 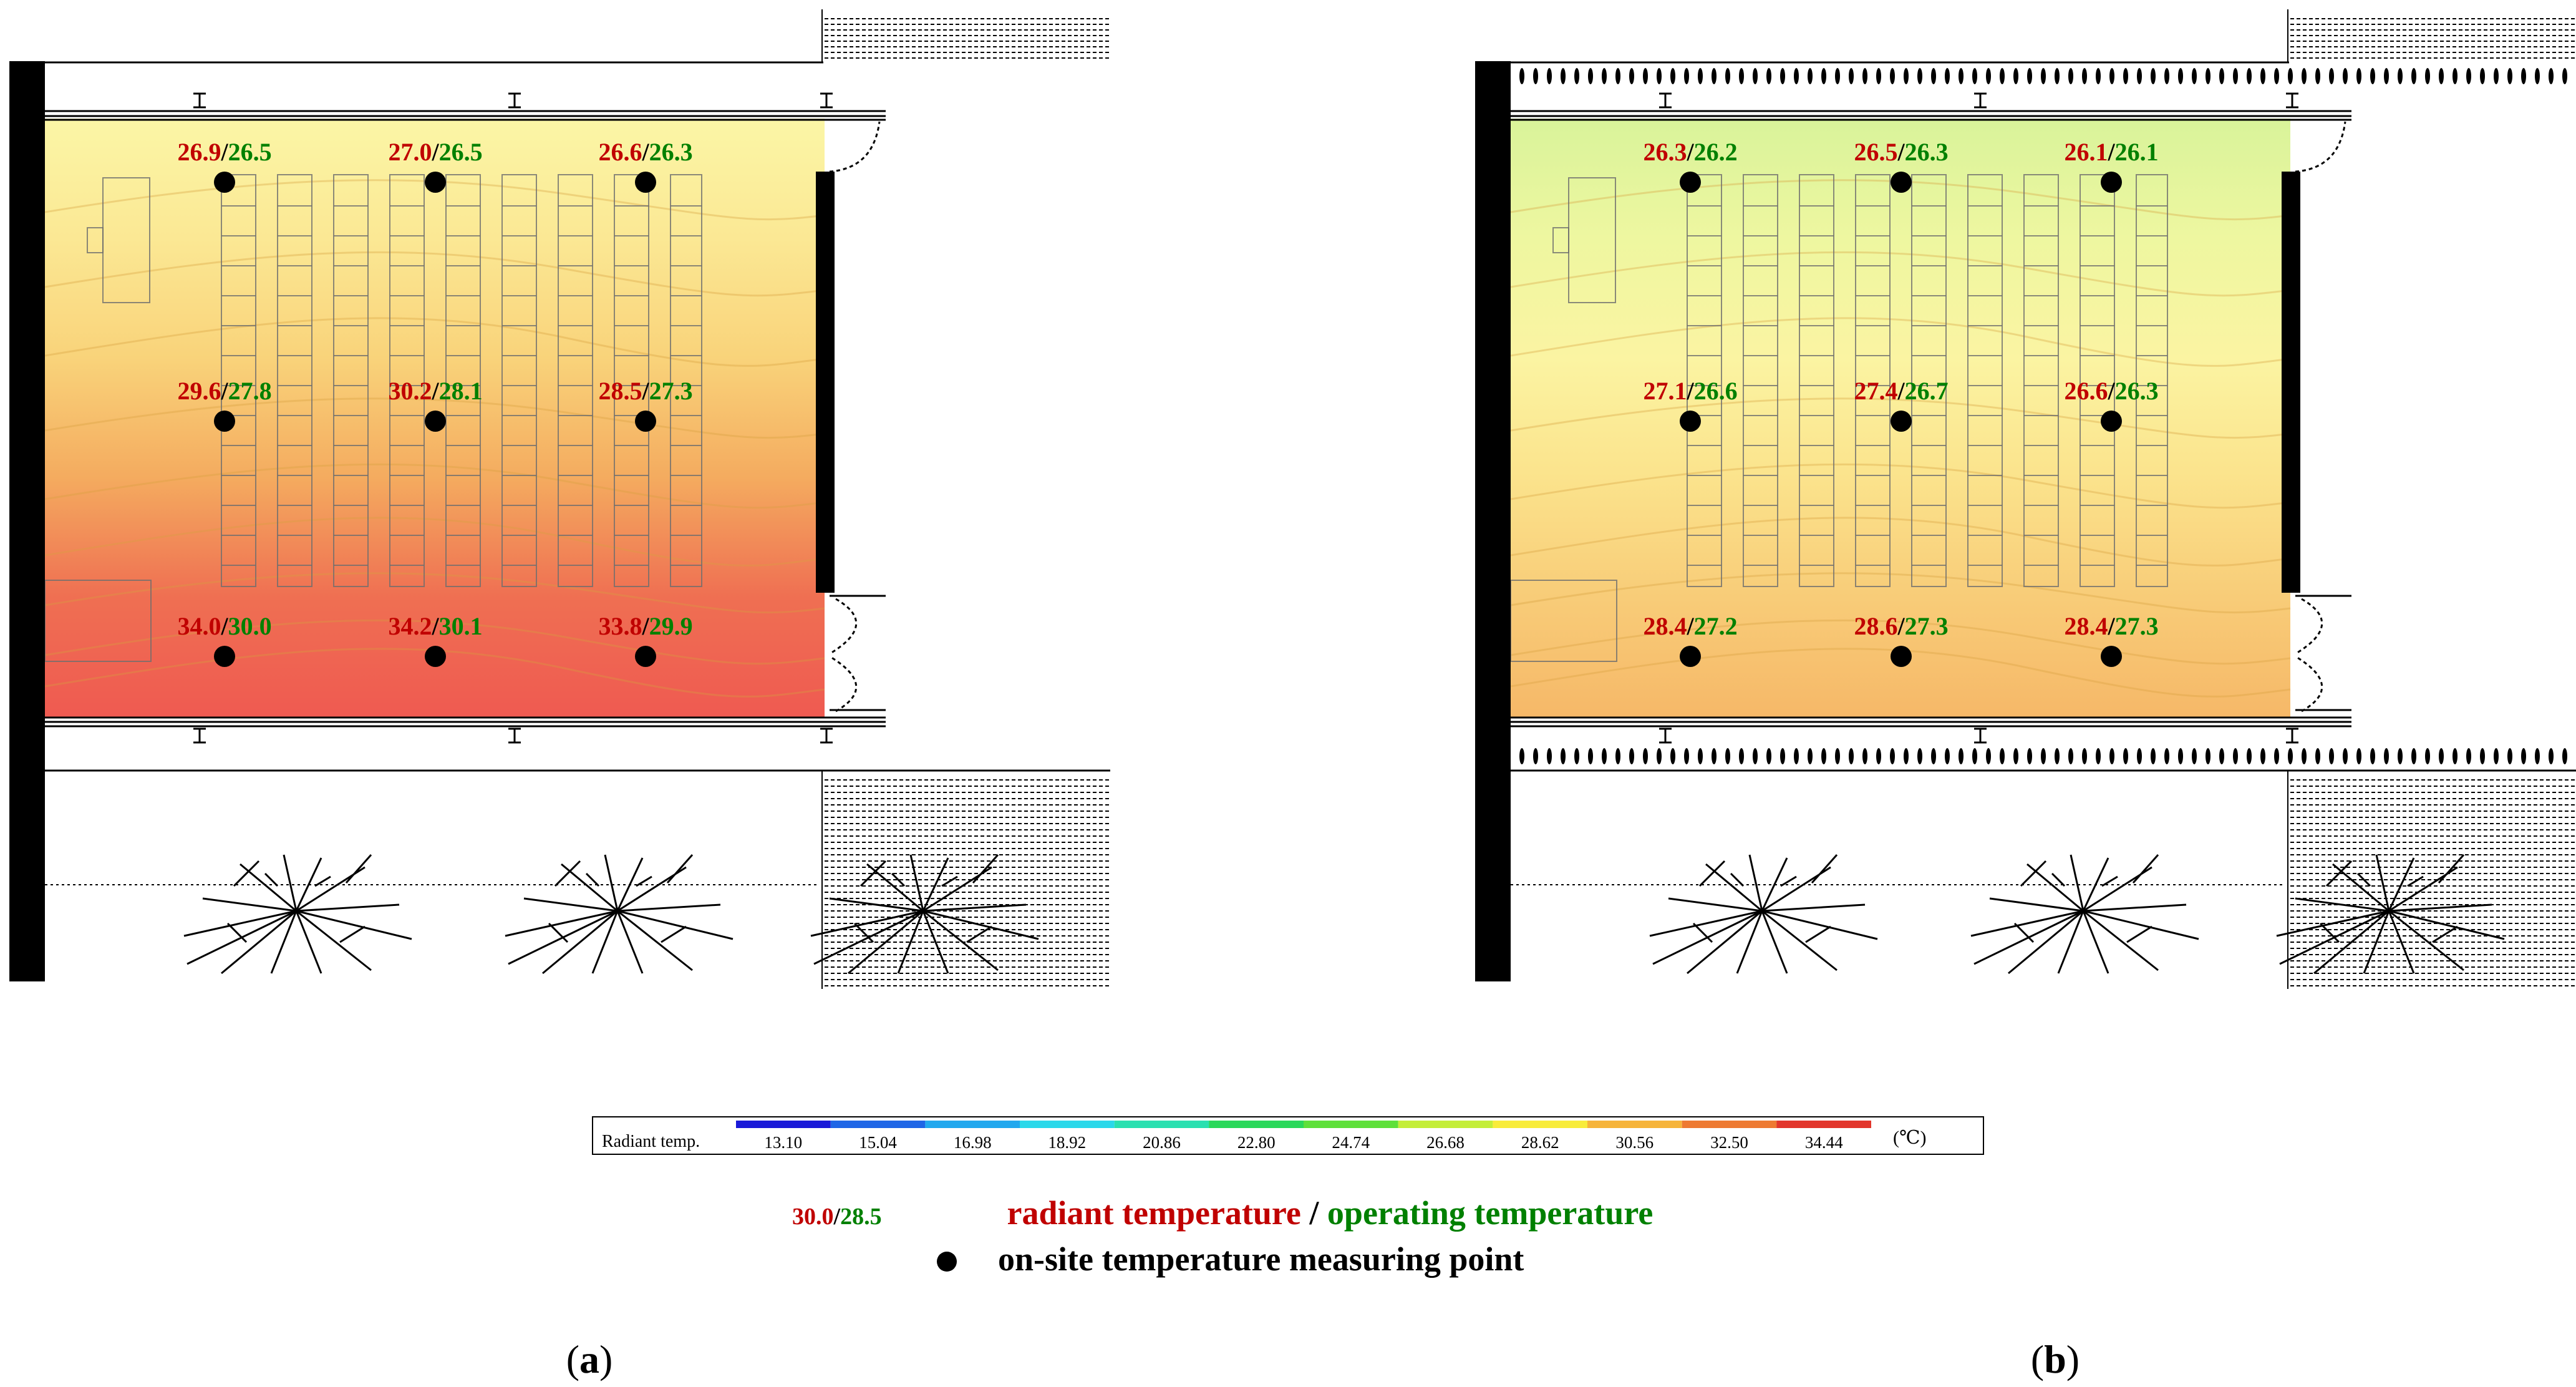 I want to click on operating-value: 30.0, so click(x=250, y=626).